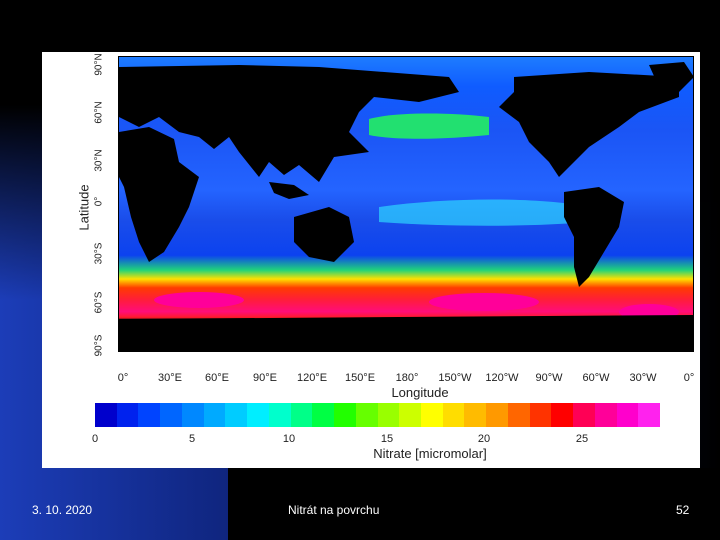 The width and height of the screenshot is (720, 540). What do you see at coordinates (289, 123) in the screenshot?
I see `landmass-europe-asia` at bounding box center [289, 123].